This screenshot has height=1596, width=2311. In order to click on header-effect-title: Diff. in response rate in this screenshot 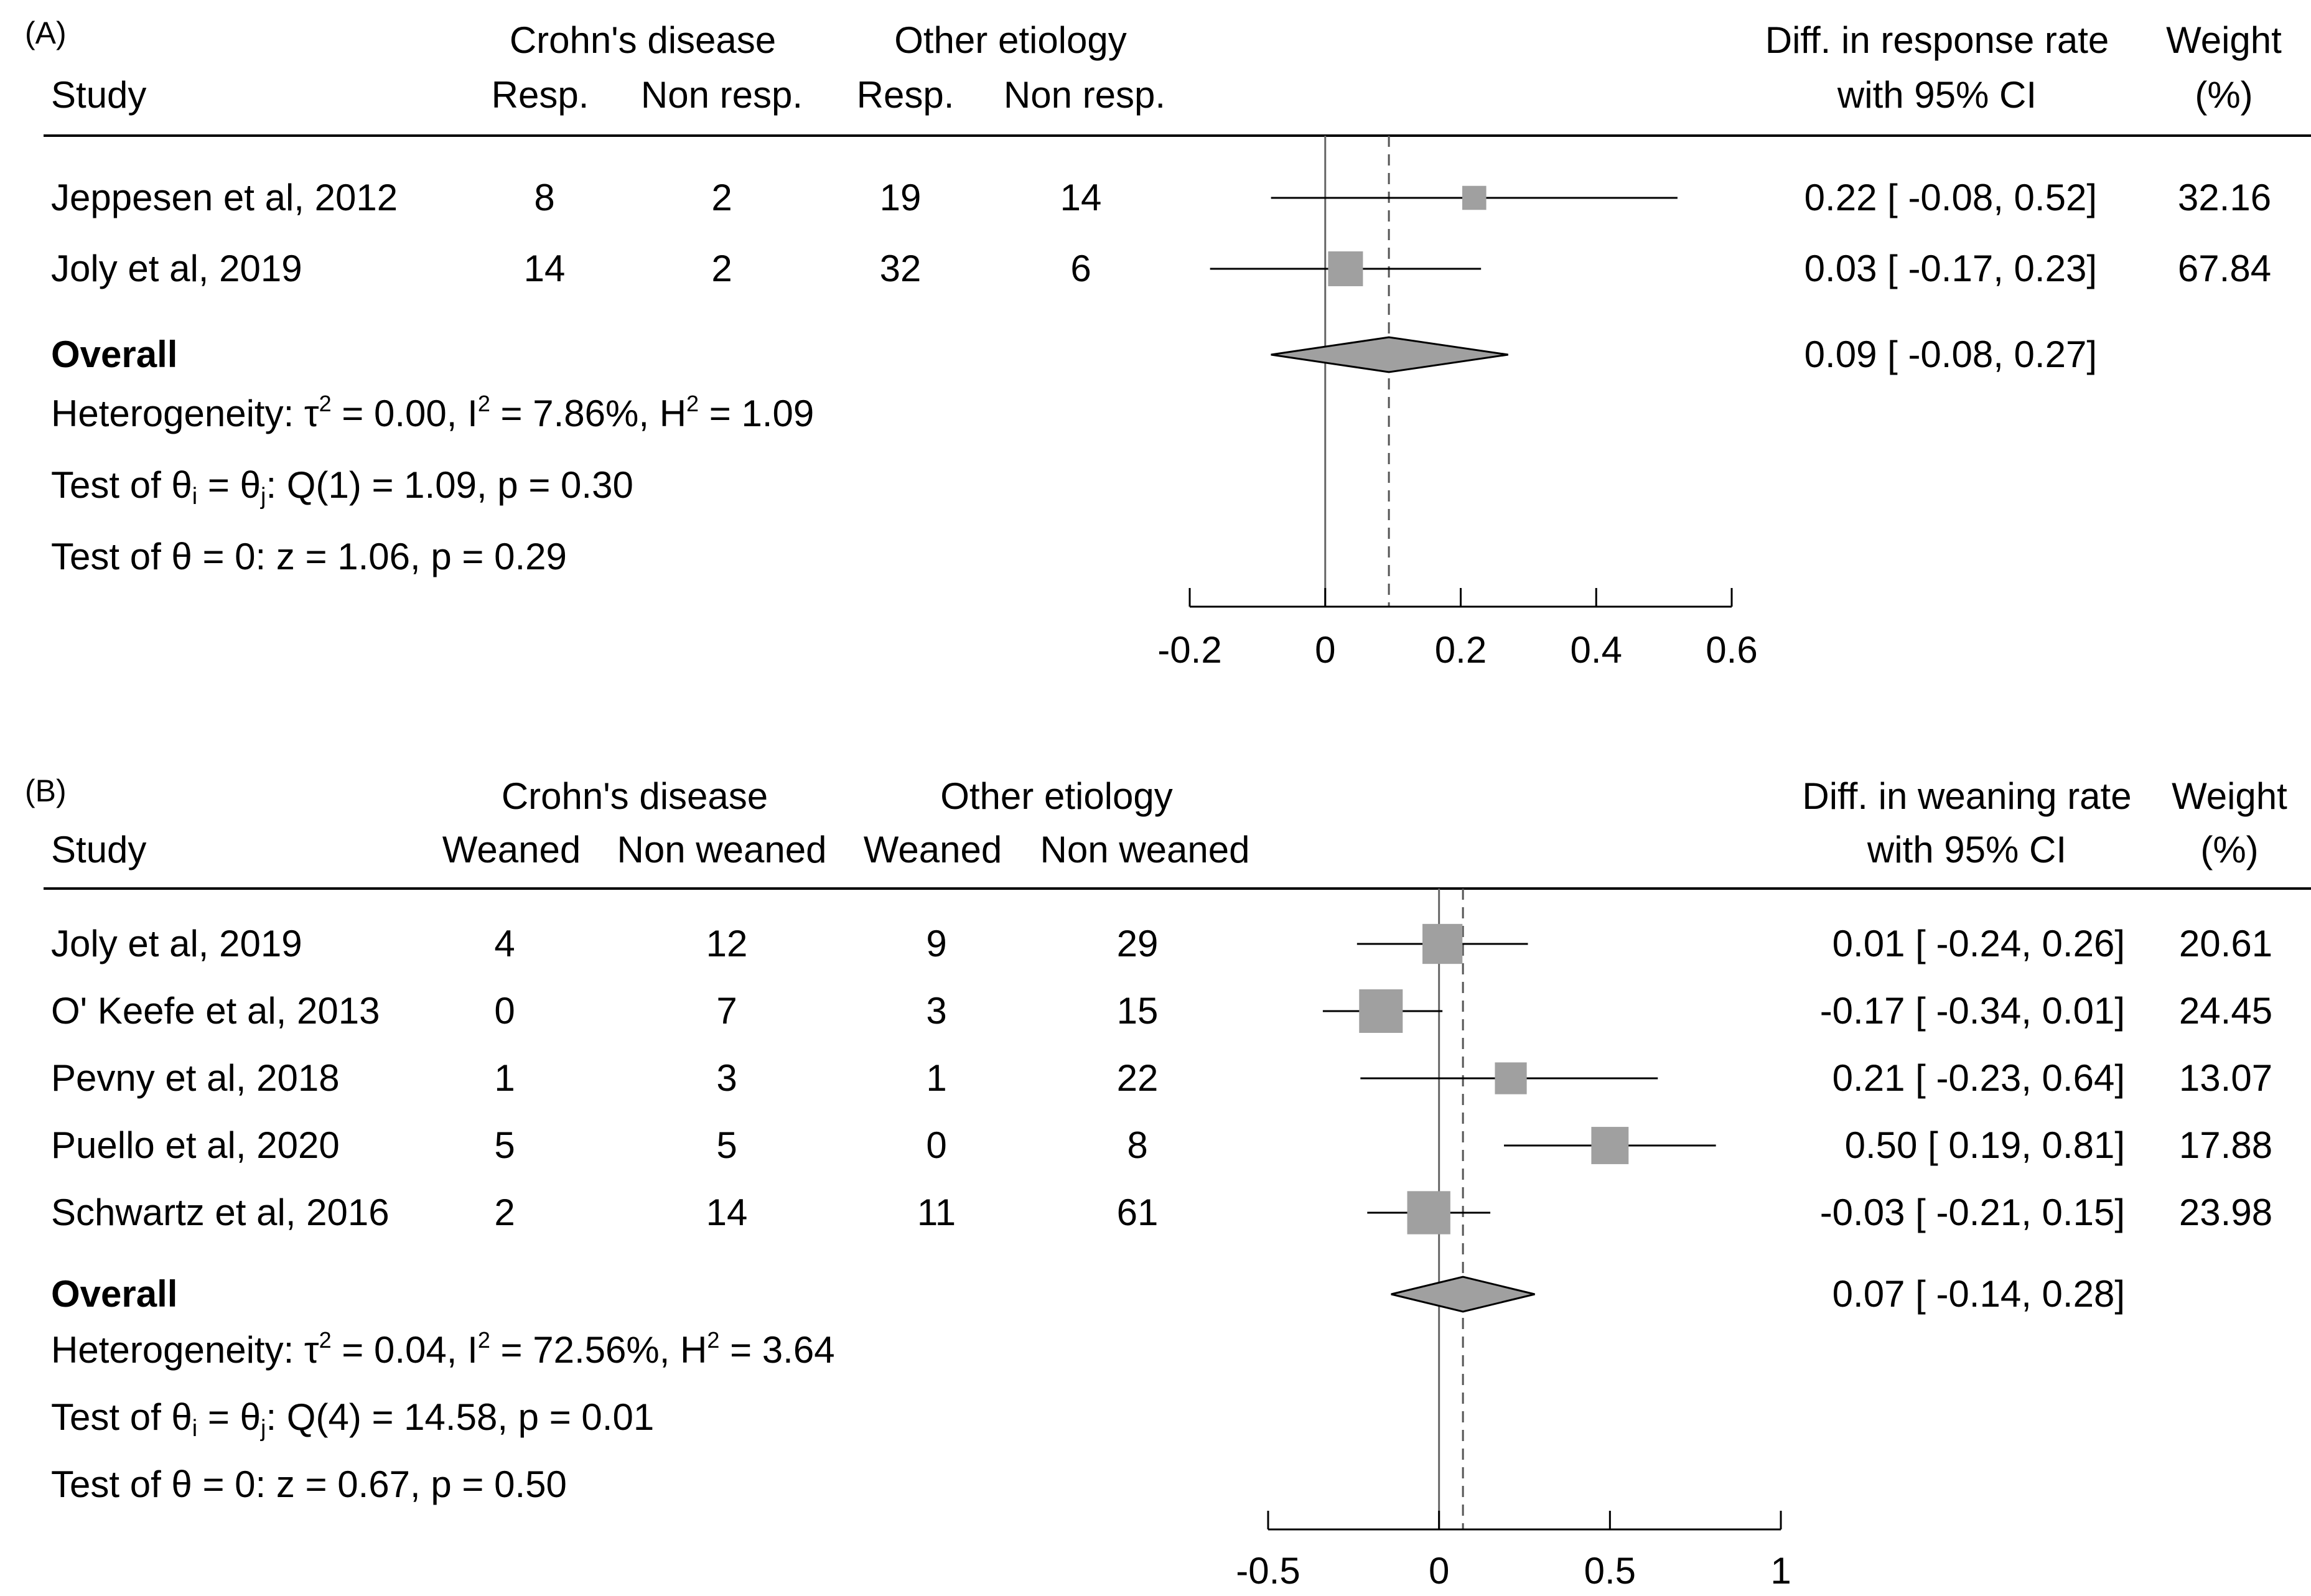, I will do `click(1937, 40)`.